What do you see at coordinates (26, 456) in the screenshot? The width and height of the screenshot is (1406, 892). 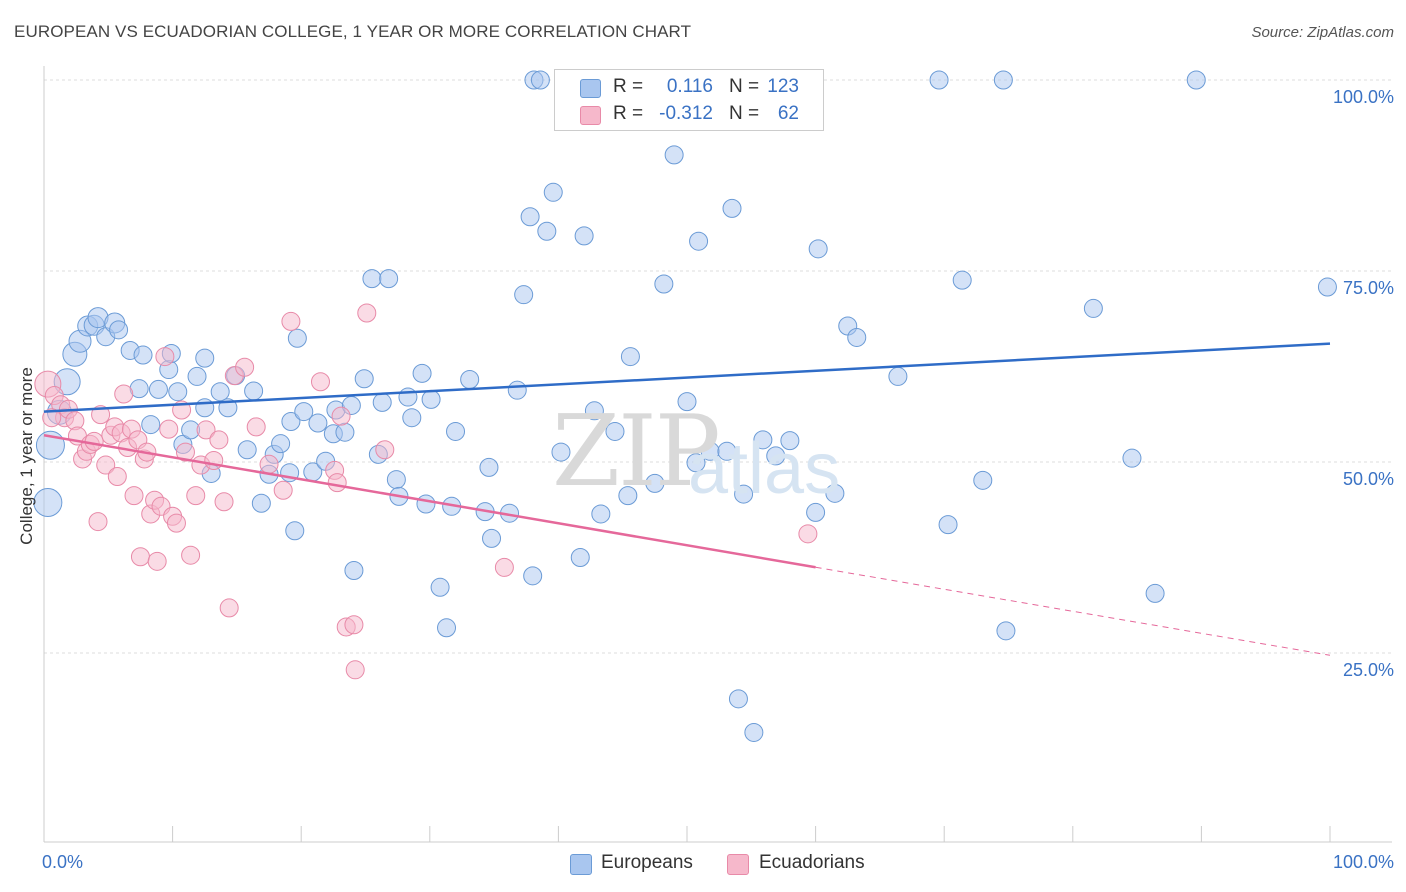 I see `y-axis-label: College, 1 year or more` at bounding box center [26, 456].